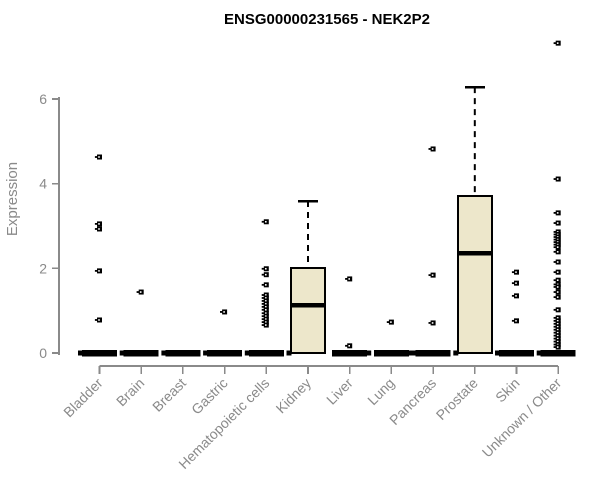 This screenshot has height=500, width=600. Describe the element at coordinates (43, 353) in the screenshot. I see `y-tick-label: 0` at that location.